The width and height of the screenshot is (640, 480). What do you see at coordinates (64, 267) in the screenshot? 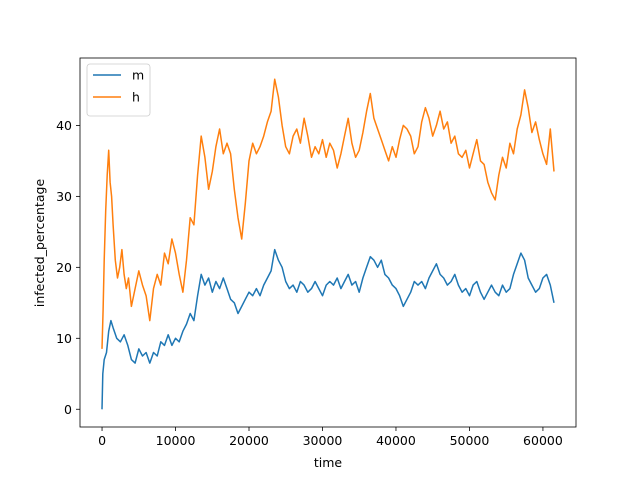
I see `y-tick-label: 20` at bounding box center [64, 267].